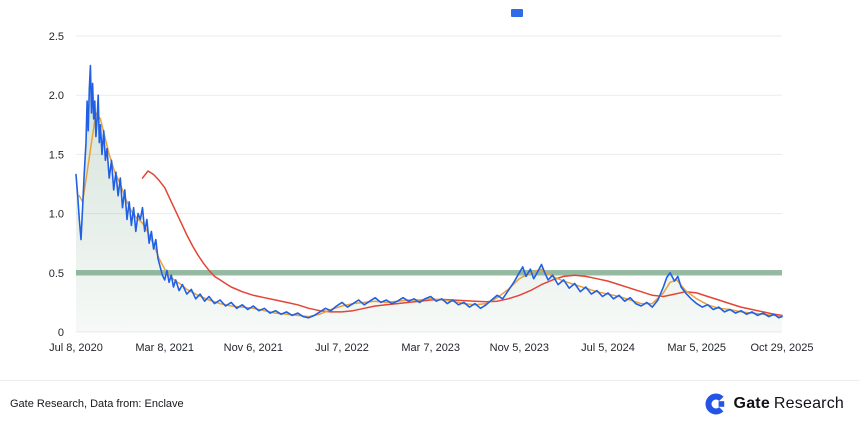 The image size is (860, 426). Describe the element at coordinates (808, 403) in the screenshot. I see `brand-name-regular: Research` at that location.